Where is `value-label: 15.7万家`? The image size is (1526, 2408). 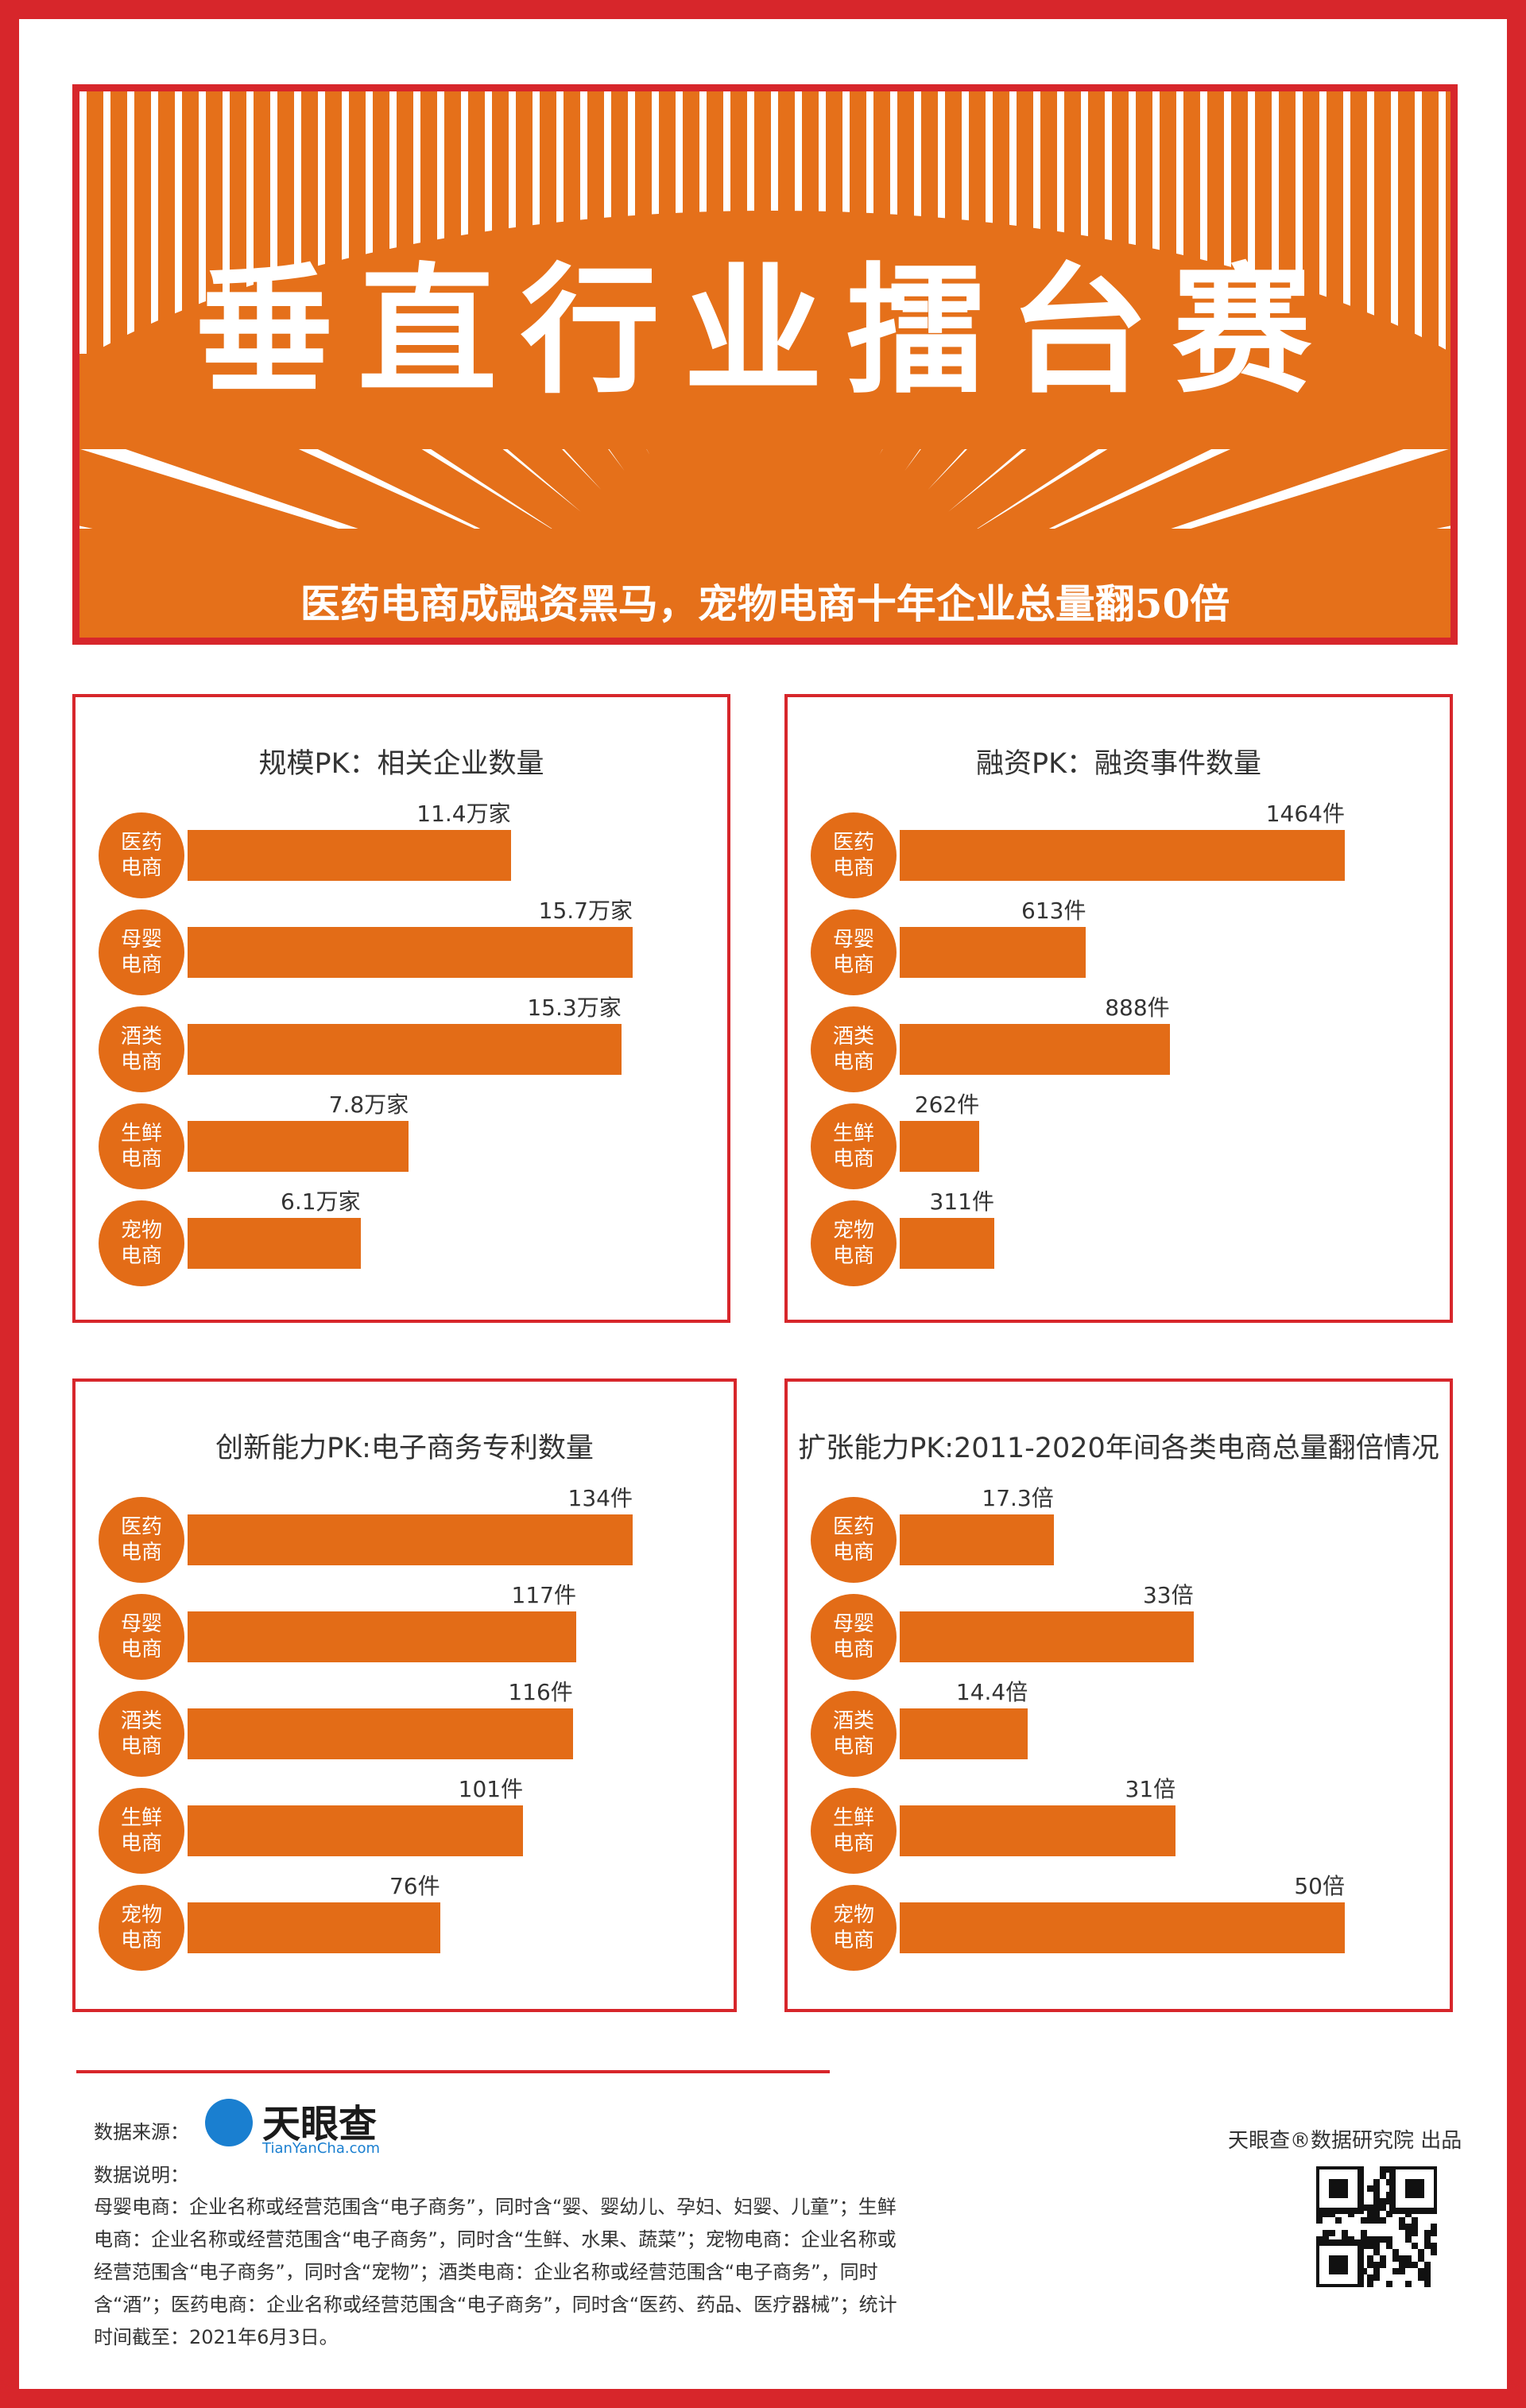 value-label: 15.7万家 is located at coordinates (585, 911).